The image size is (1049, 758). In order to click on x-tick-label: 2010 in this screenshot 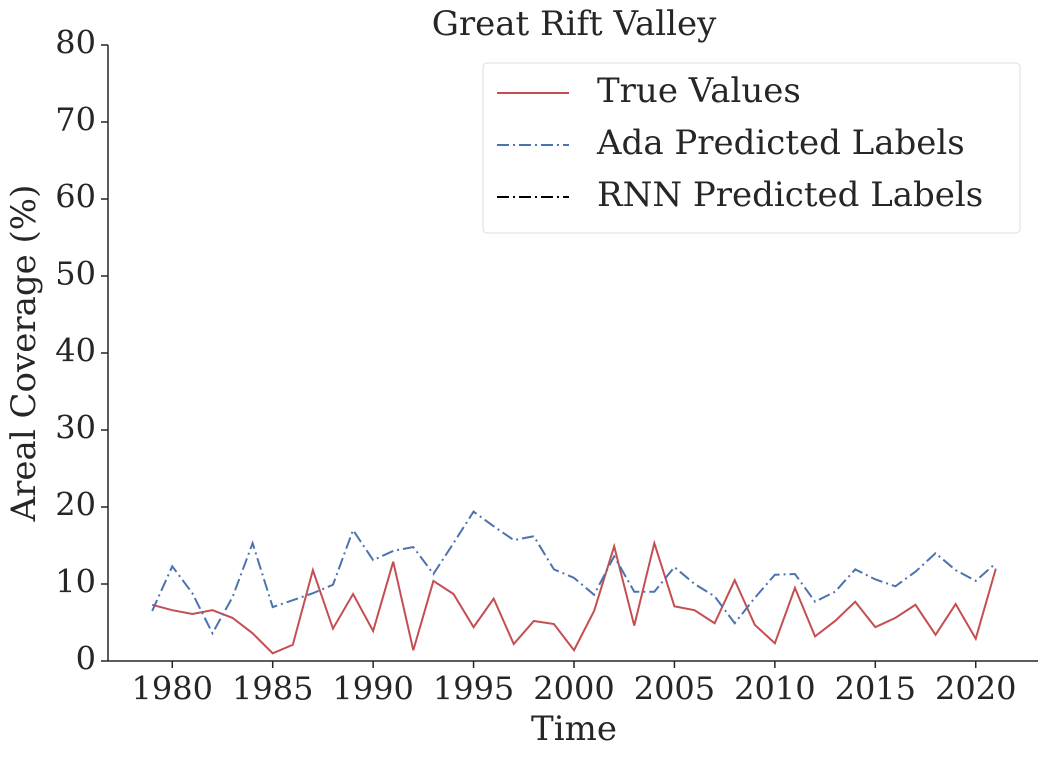, I will do `click(774, 689)`.